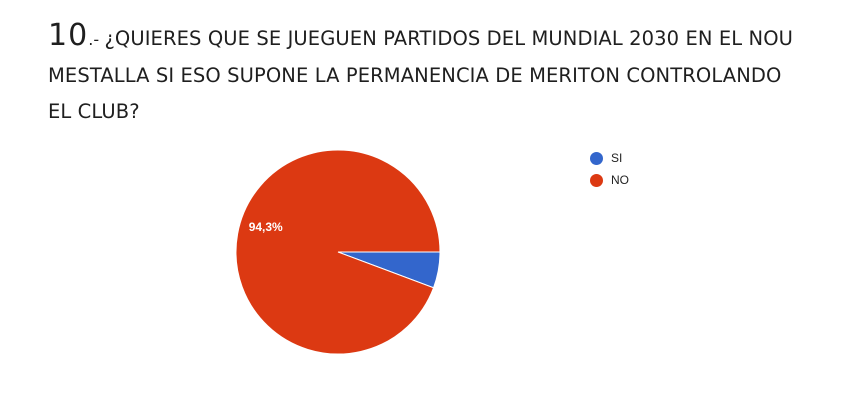 This screenshot has width=843, height=407. Describe the element at coordinates (609, 180) in the screenshot. I see `legend-item-no: NO` at that location.